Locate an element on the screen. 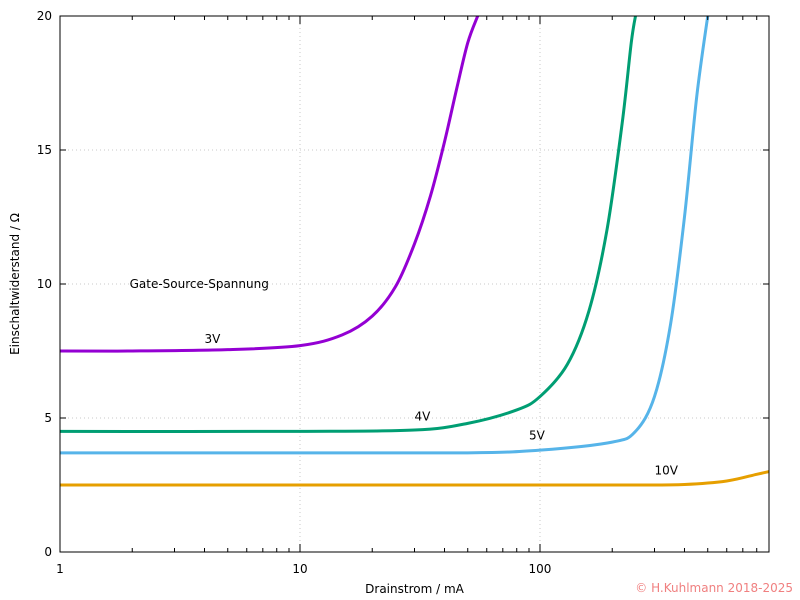 The image size is (800, 600). y-tick-label: 15 is located at coordinates (44, 150).